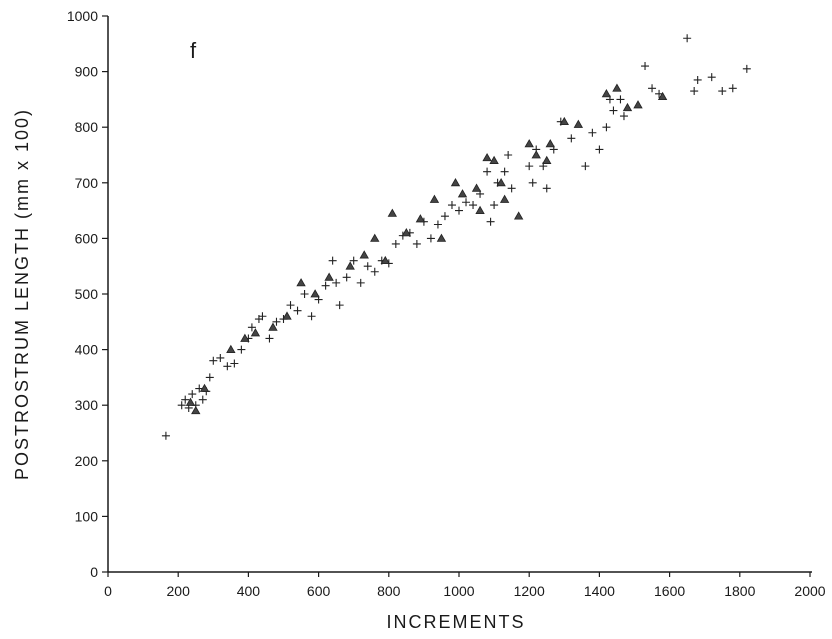 This screenshot has width=832, height=639. Describe the element at coordinates (87, 350) in the screenshot. I see `y-tick-label: 400` at that location.